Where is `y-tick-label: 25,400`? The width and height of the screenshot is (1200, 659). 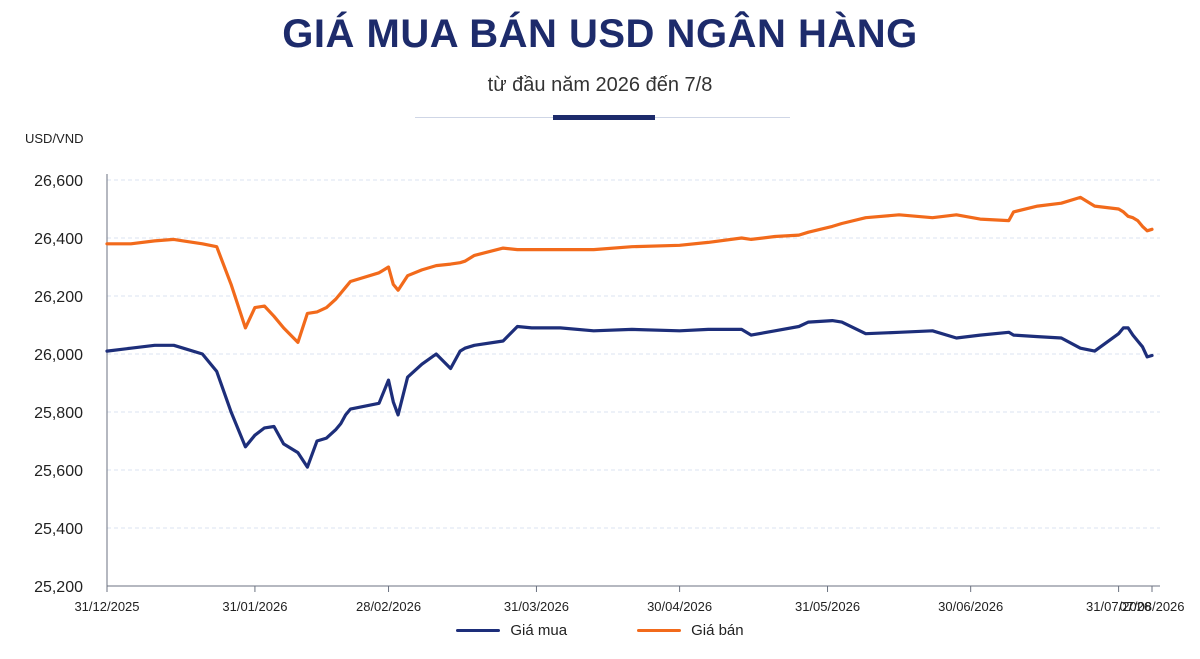 y-tick-label: 25,400 is located at coordinates (58, 529).